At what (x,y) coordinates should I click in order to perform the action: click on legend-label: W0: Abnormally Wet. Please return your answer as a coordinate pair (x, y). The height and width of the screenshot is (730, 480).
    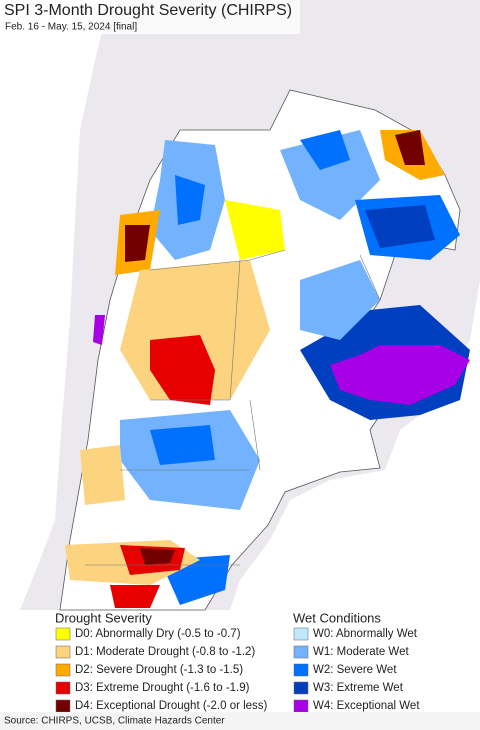
    Looking at the image, I should click on (365, 634).